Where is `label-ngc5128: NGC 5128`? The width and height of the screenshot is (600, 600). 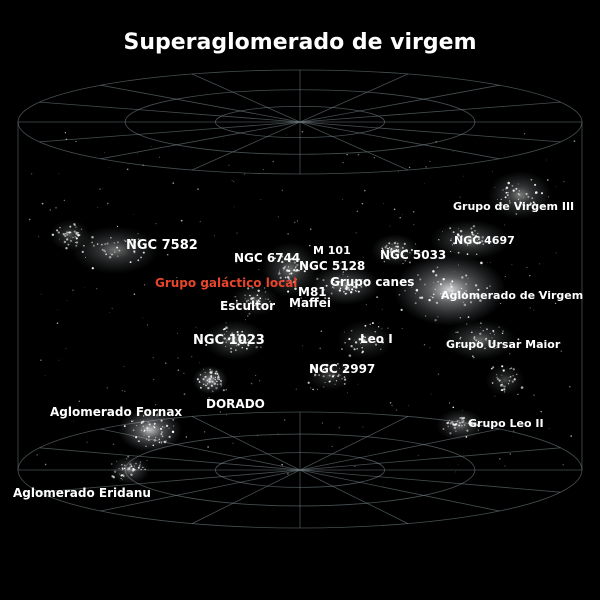 label-ngc5128: NGC 5128 is located at coordinates (332, 266).